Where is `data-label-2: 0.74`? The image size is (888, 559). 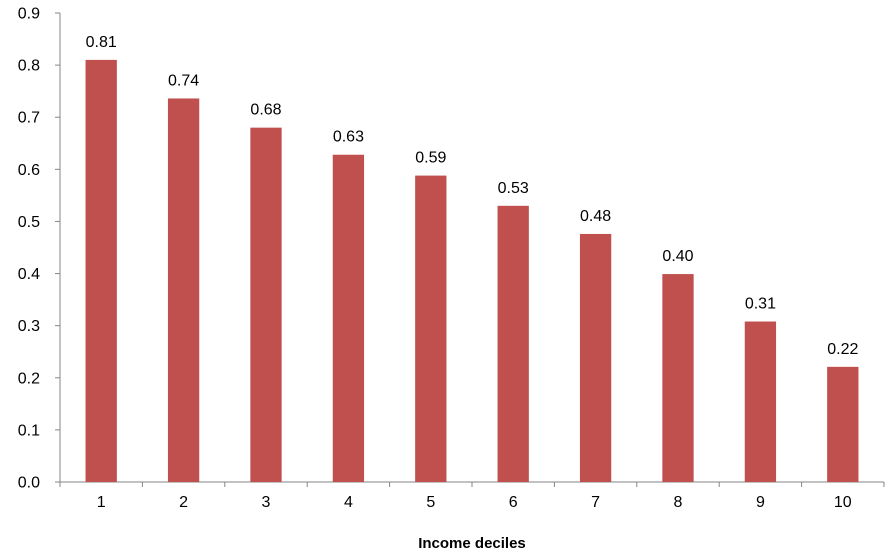 data-label-2: 0.74 is located at coordinates (183, 80).